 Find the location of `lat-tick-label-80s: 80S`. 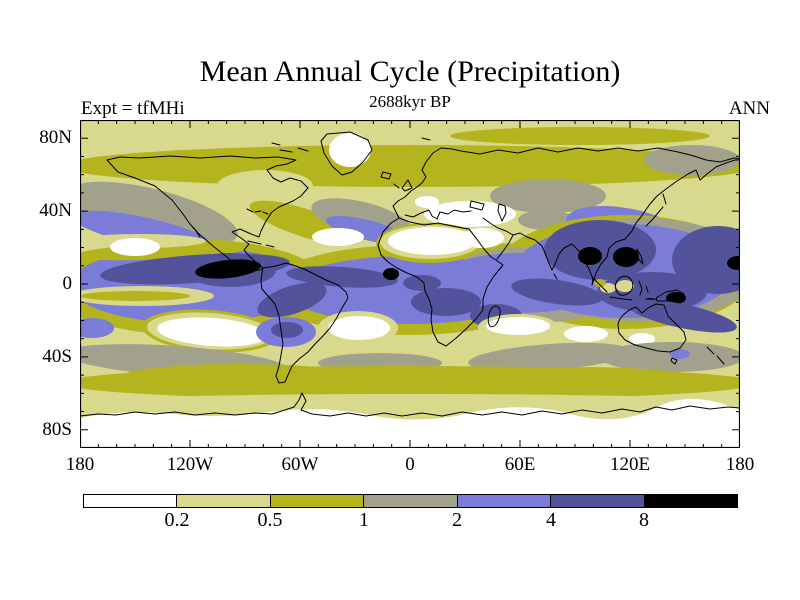

lat-tick-label-80s: 80S is located at coordinates (57, 429).